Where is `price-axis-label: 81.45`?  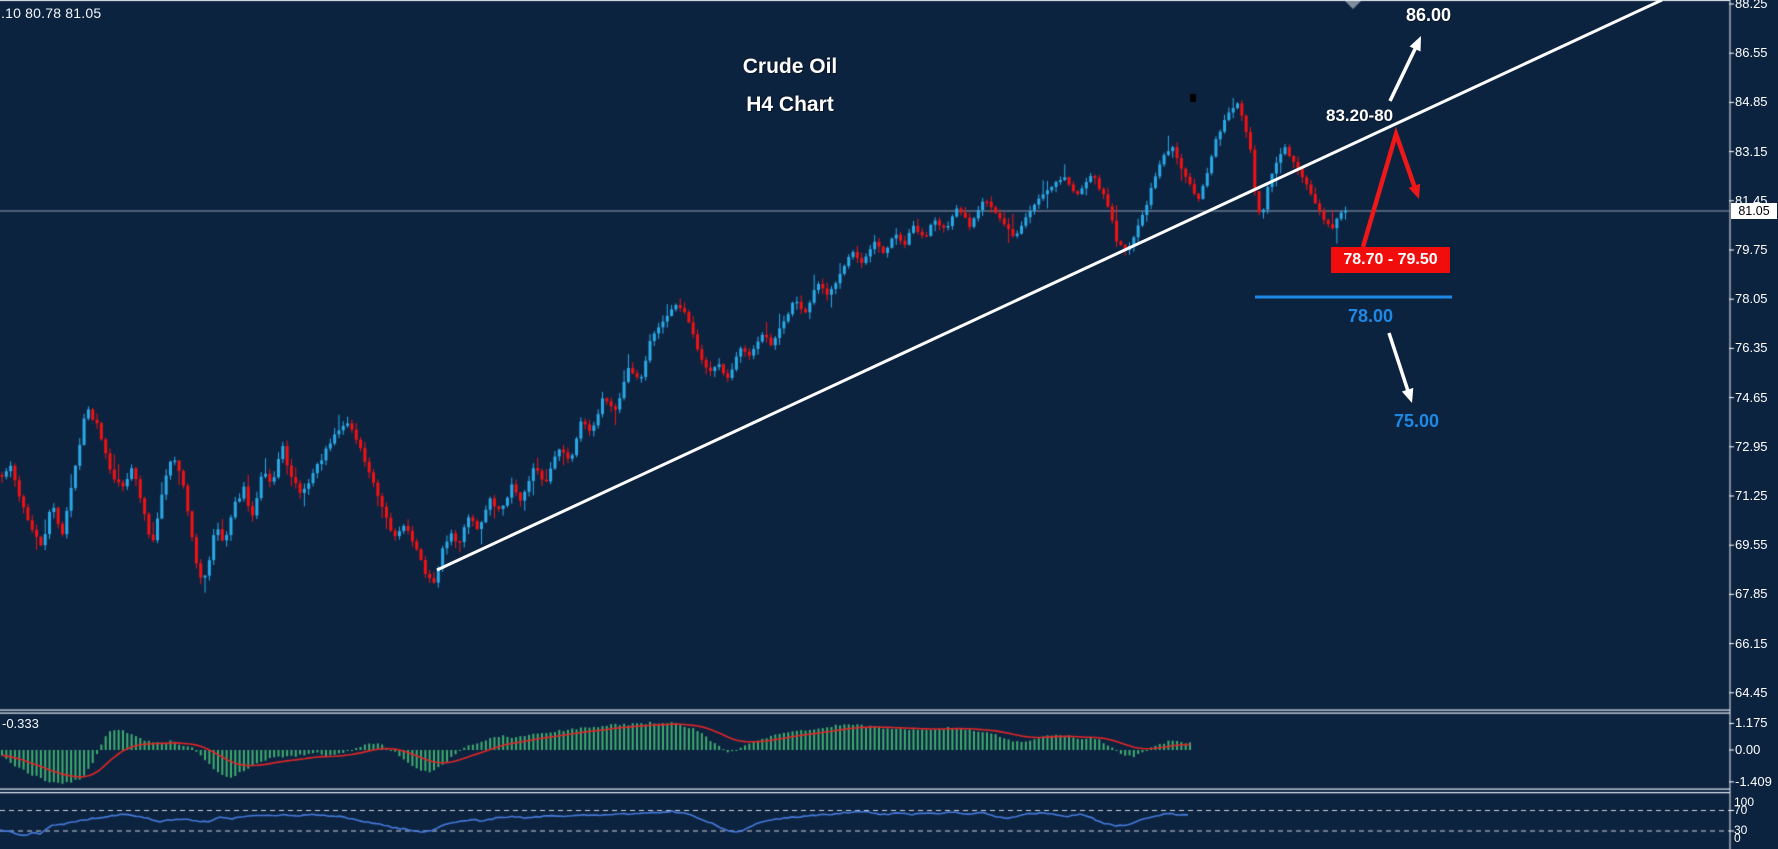
price-axis-label: 81.45 is located at coordinates (1751, 200).